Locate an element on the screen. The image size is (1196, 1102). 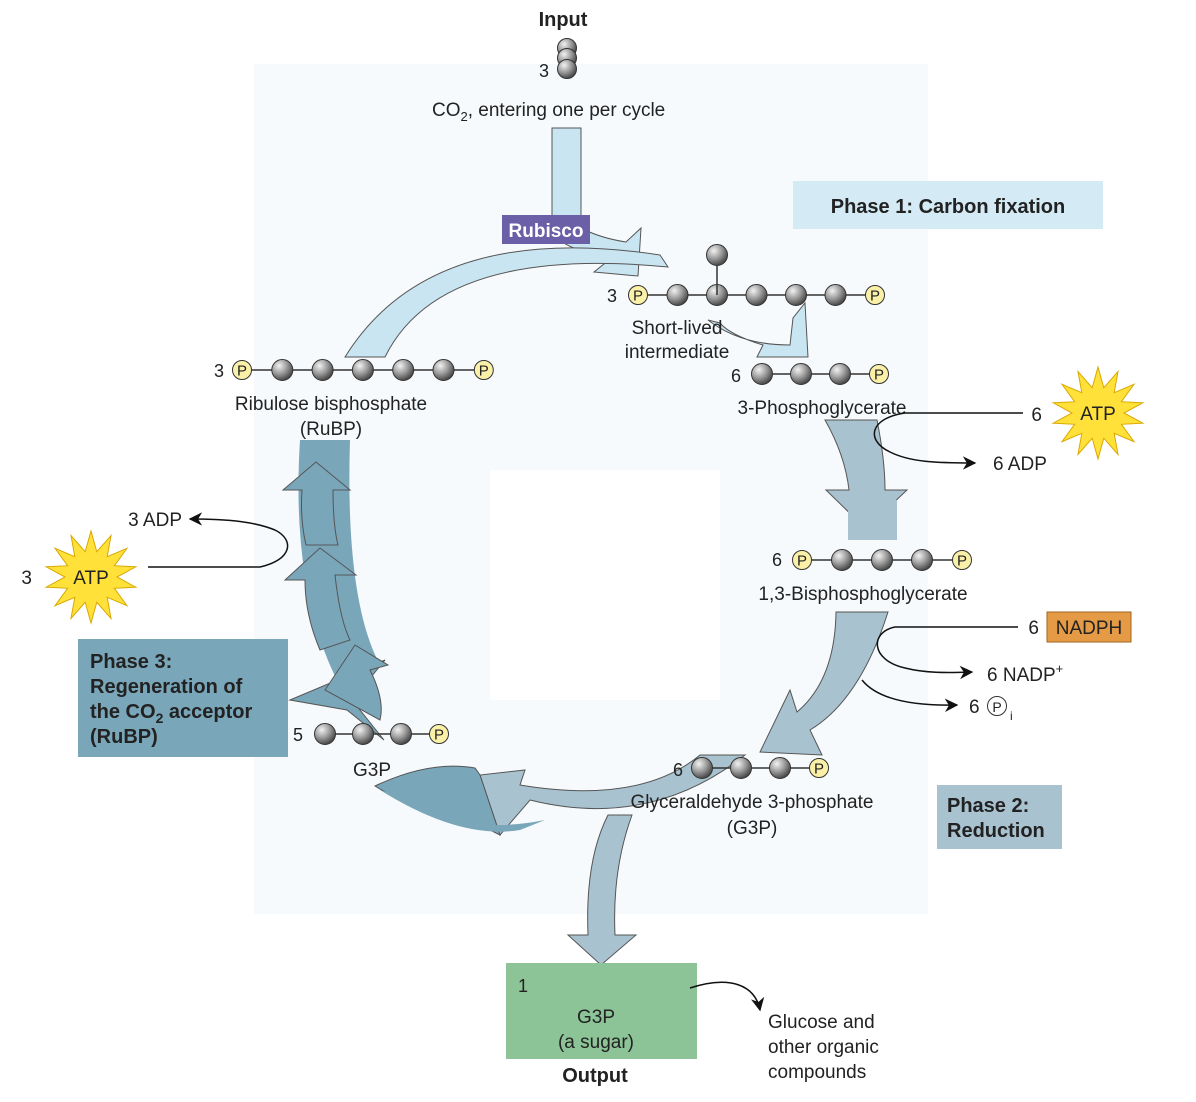
pi-count: 6 is located at coordinates (974, 707).